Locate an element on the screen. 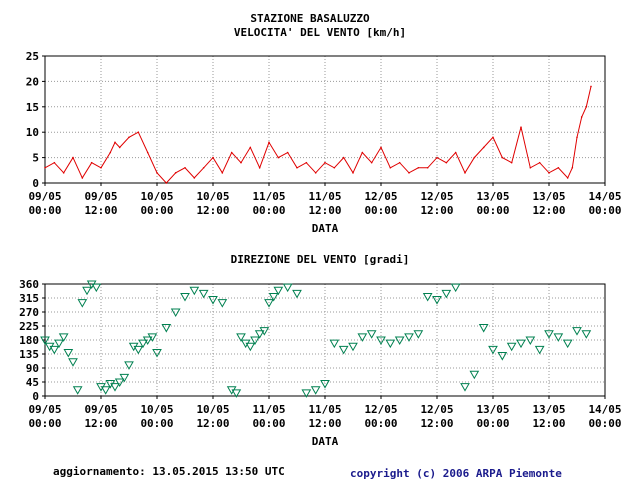 This screenshot has width=640, height=480. update-timestamp: aggiornamento: 13.05.2015 13:50 UTC is located at coordinates (169, 471).